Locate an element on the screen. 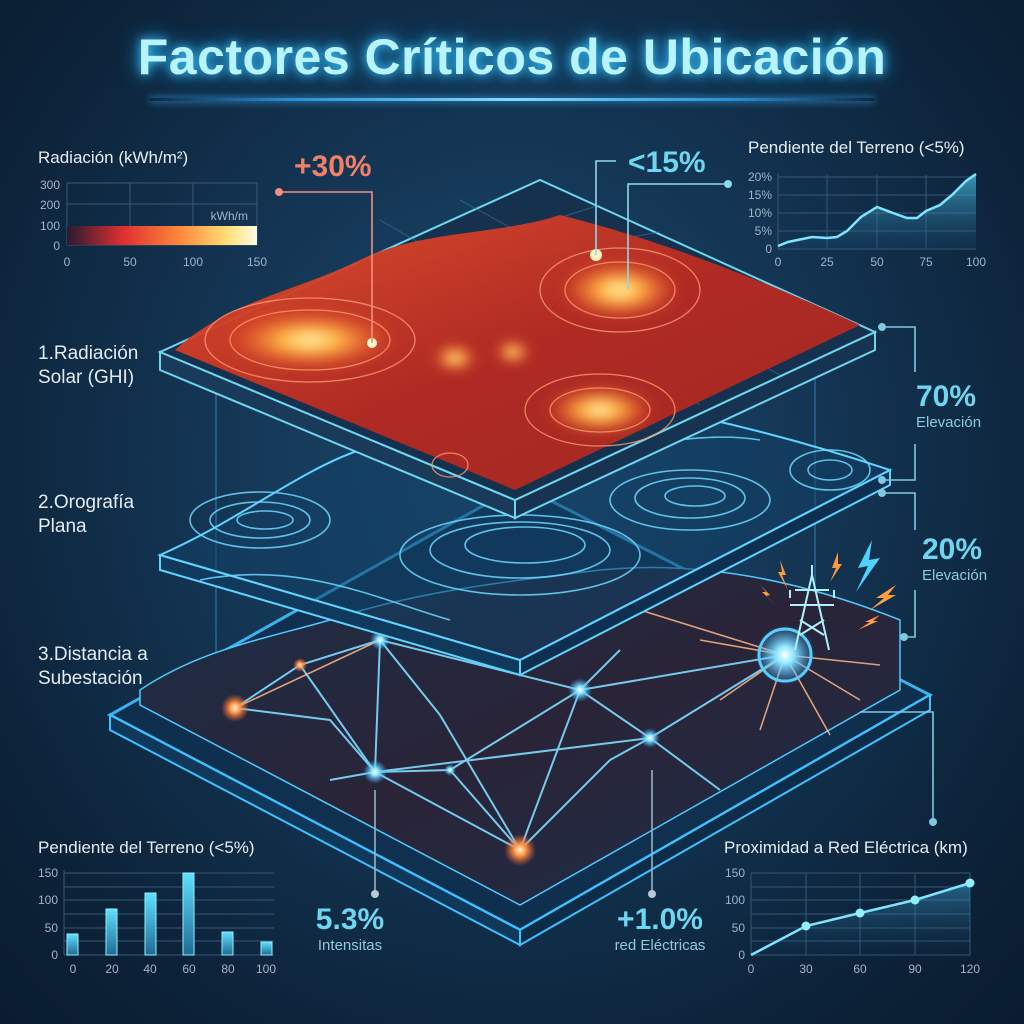  grid-value: +1.0% is located at coordinates (660, 919).